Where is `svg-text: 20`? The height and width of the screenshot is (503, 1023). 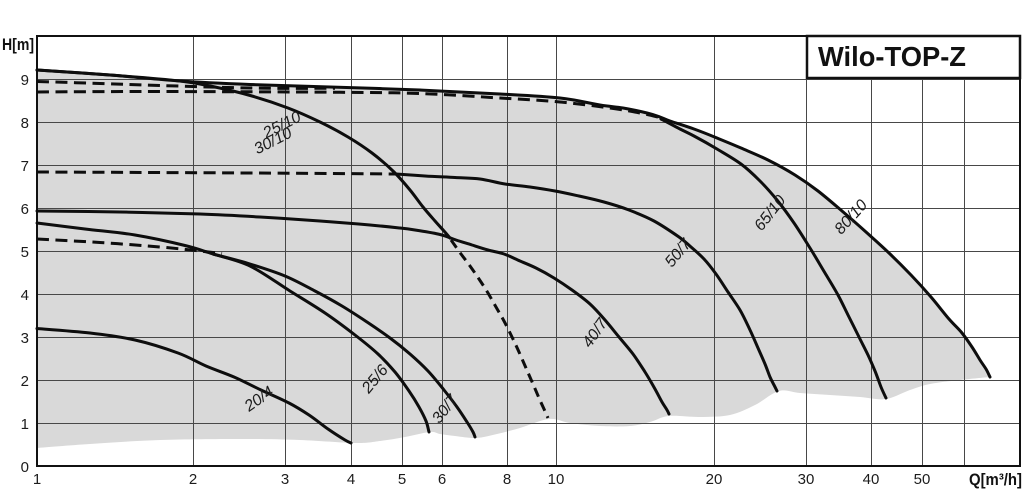
svg-text: 20 is located at coordinates (714, 479).